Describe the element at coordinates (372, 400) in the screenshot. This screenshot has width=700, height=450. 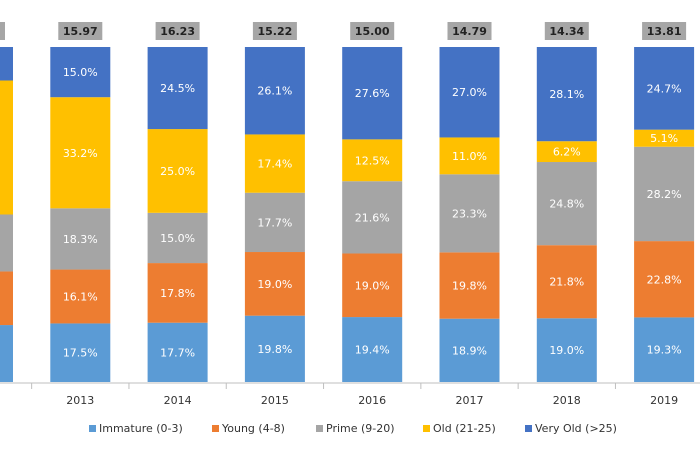
I see `x-tick-label-2016: 2016` at that location.